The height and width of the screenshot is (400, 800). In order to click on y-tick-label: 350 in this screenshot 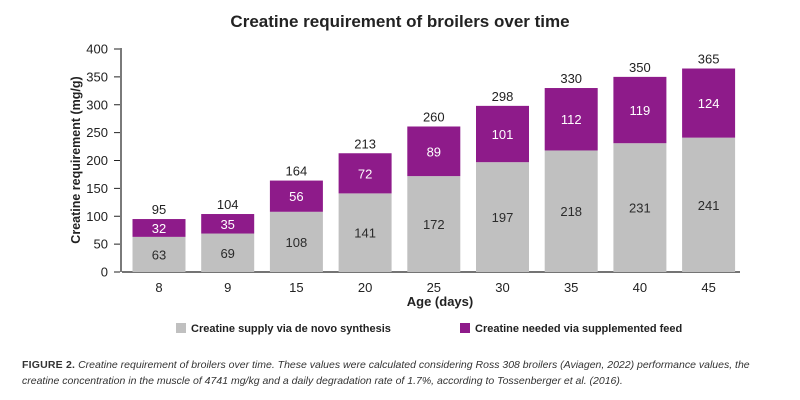, I will do `click(97, 76)`.